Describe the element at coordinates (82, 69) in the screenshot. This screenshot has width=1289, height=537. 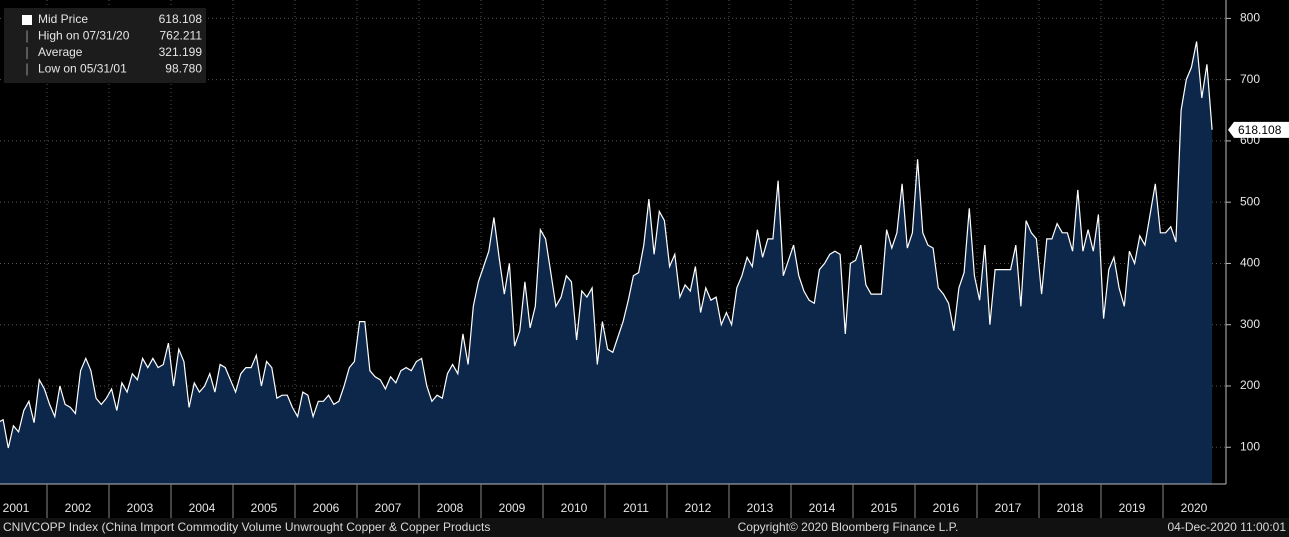
I see `legend-label: Low on 05/31/01` at that location.